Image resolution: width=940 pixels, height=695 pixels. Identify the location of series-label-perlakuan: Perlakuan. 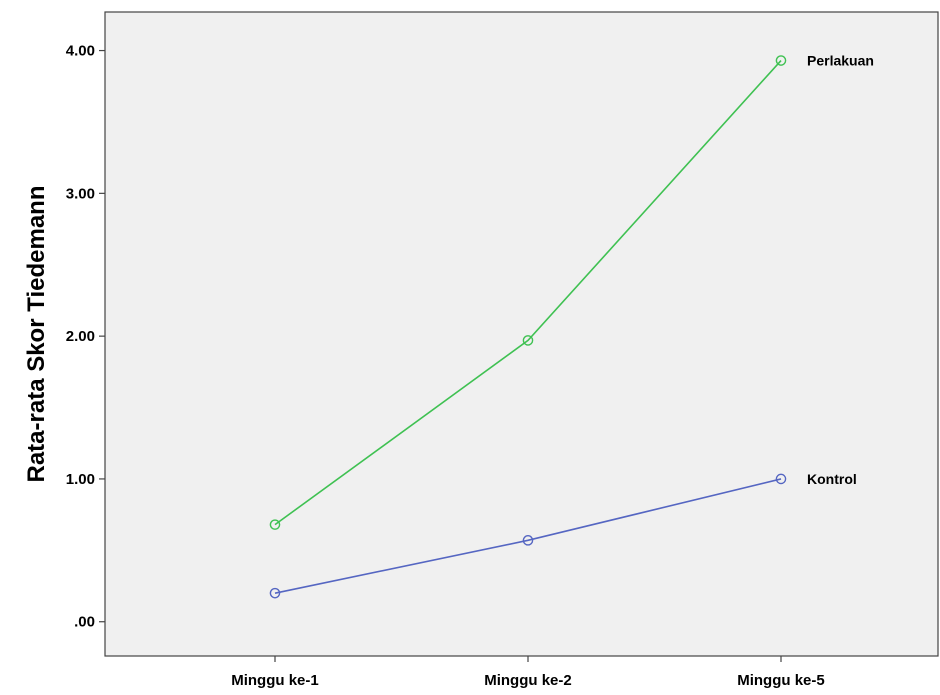
(840, 61).